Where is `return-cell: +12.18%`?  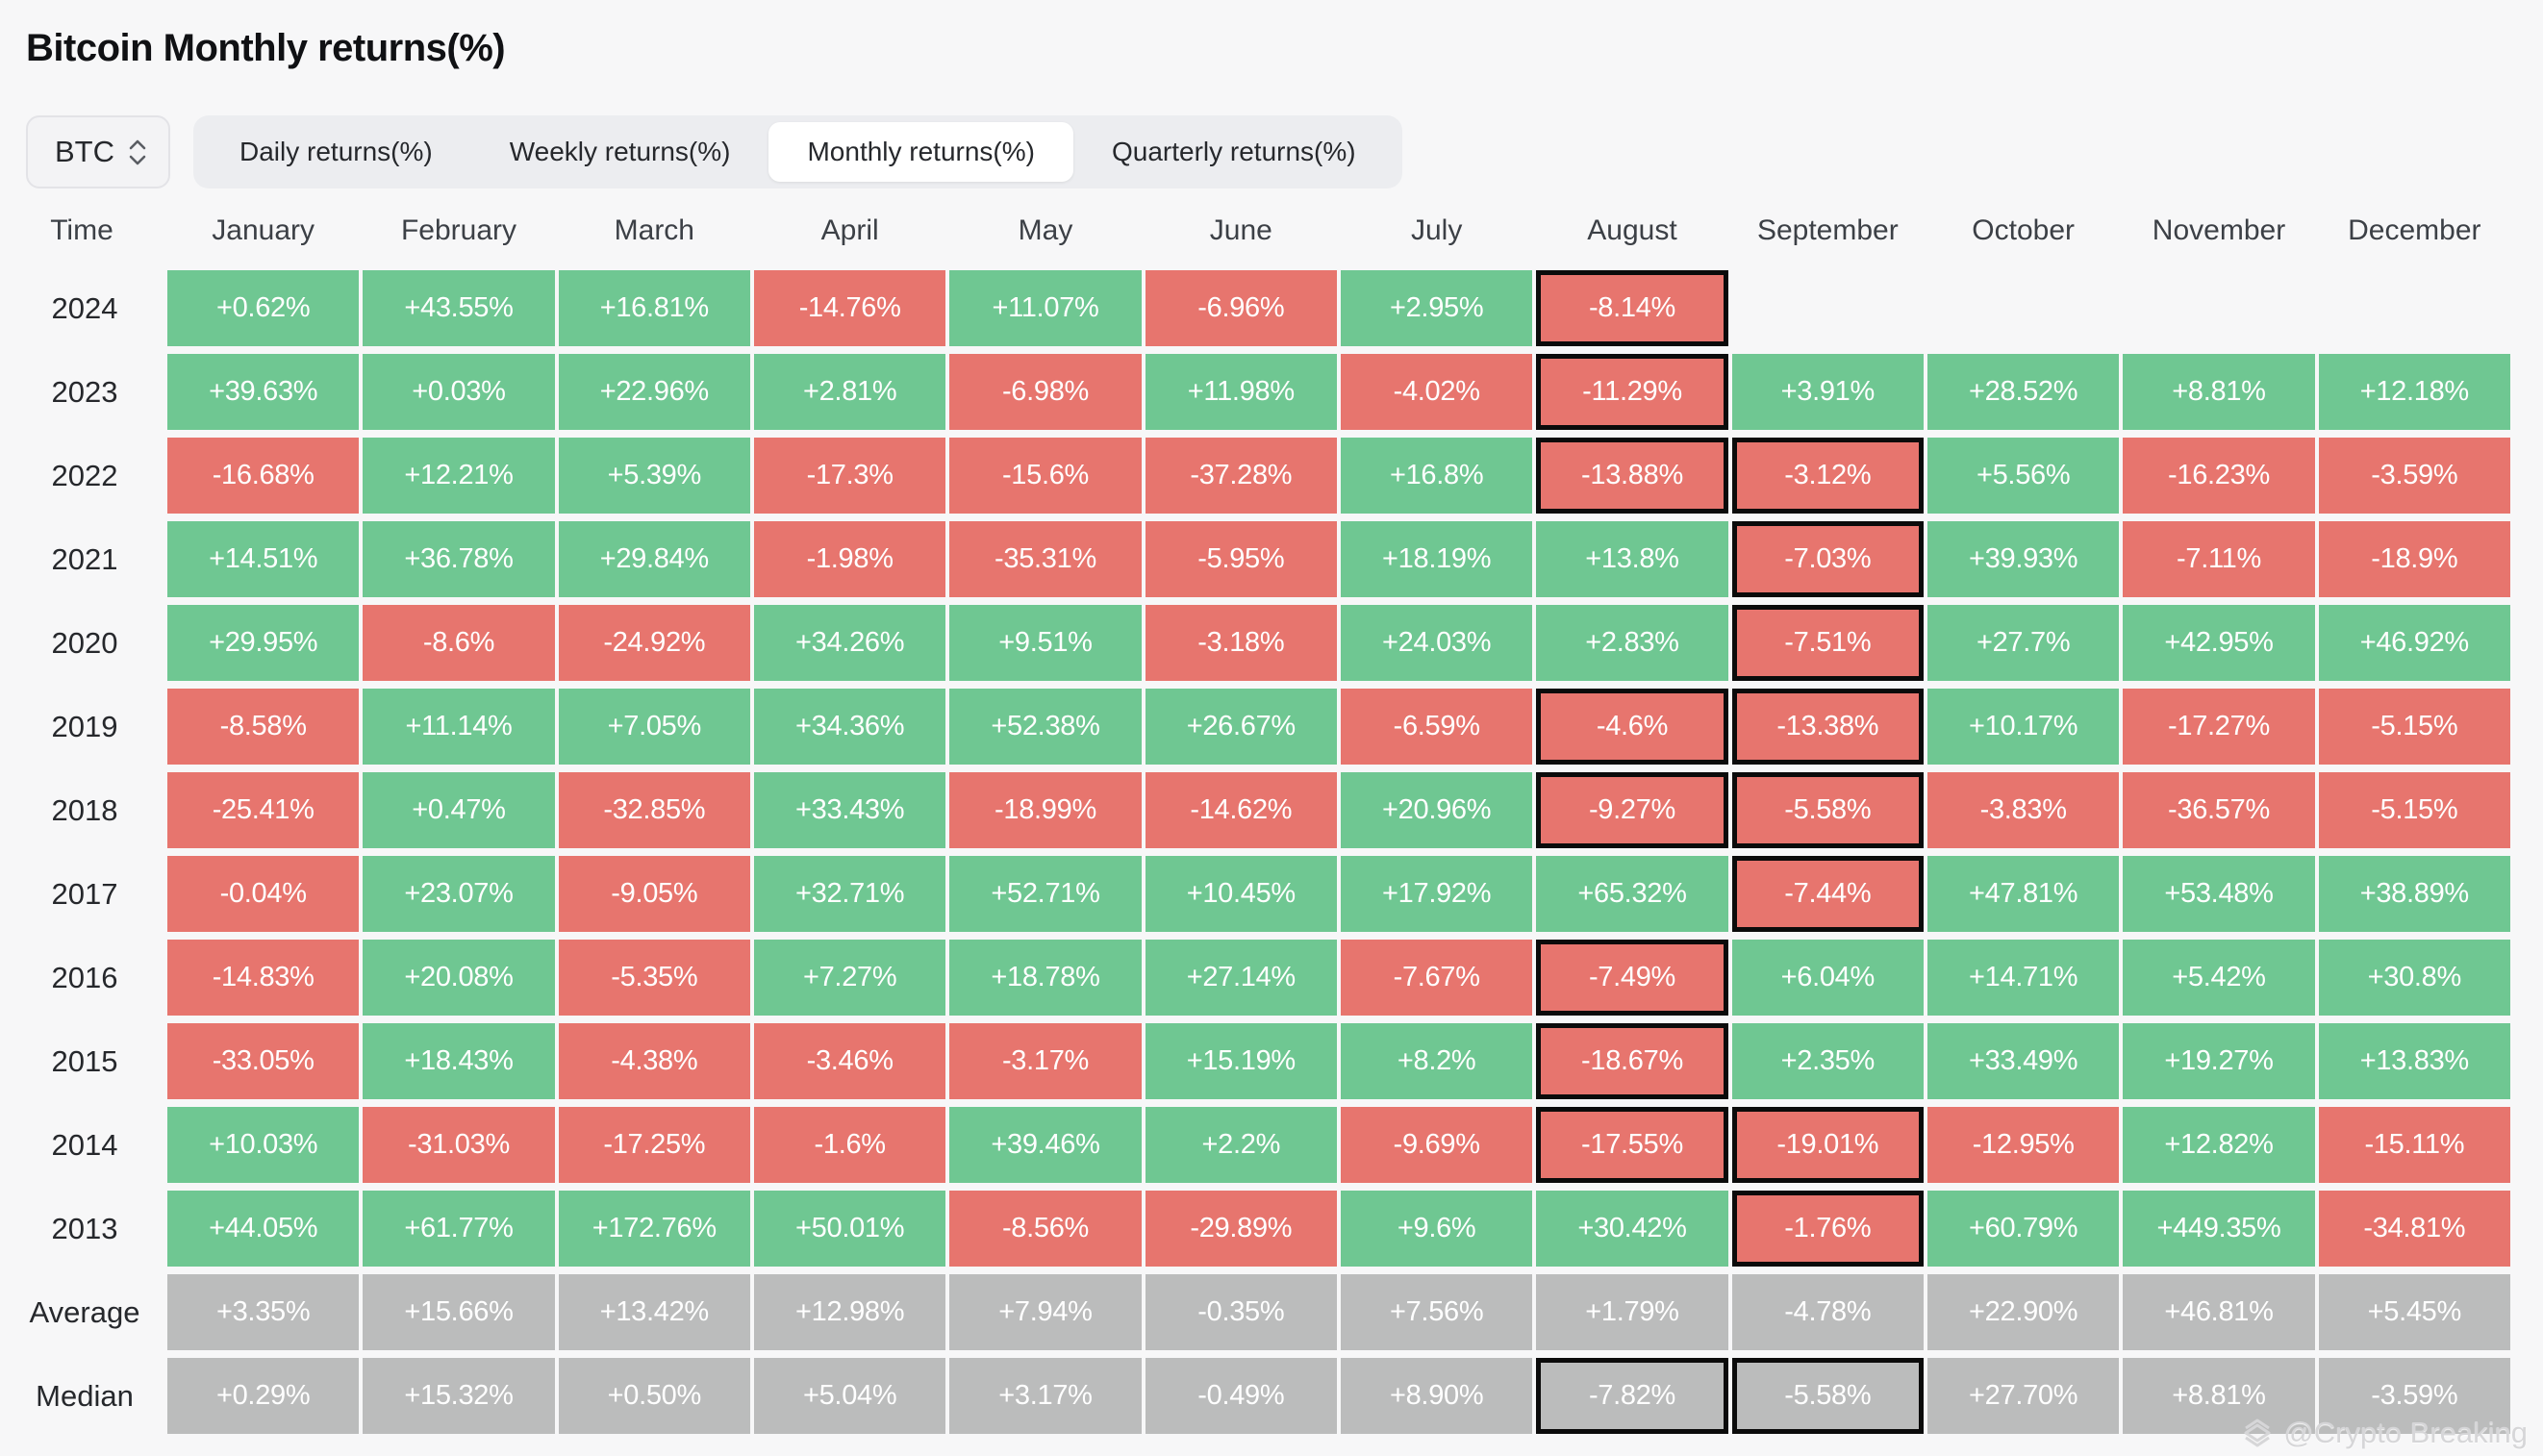
return-cell: +12.18% is located at coordinates (2414, 392).